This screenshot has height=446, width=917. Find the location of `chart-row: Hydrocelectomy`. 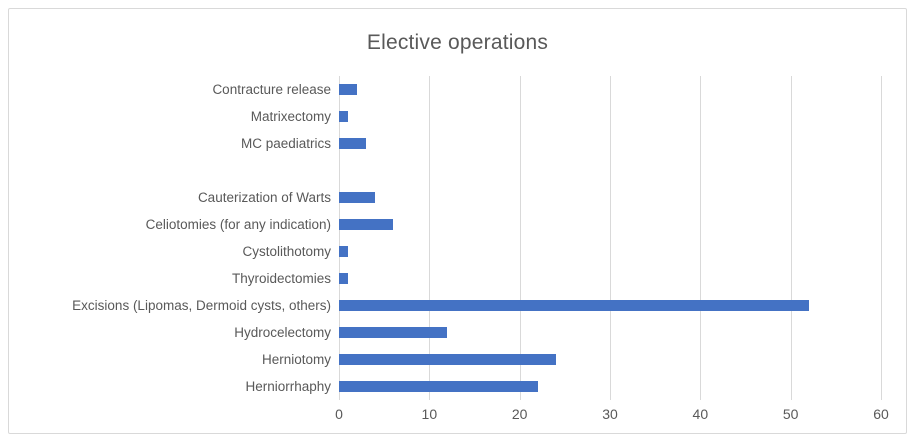

chart-row: Hydrocelectomy is located at coordinates (445, 332).